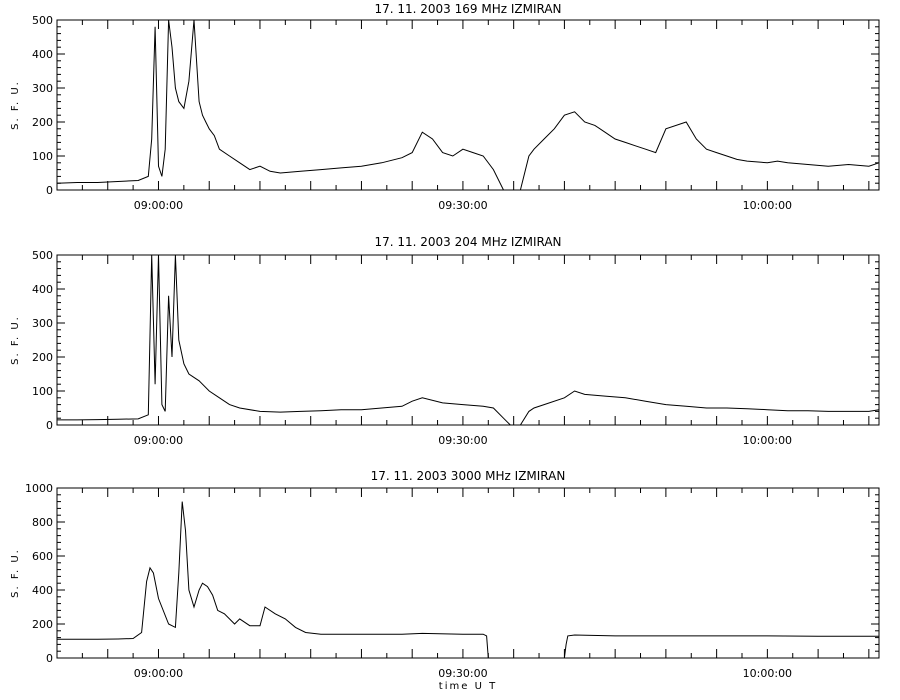 The image size is (900, 700). Describe the element at coordinates (42, 556) in the screenshot. I see `y-tick-label: 600` at that location.